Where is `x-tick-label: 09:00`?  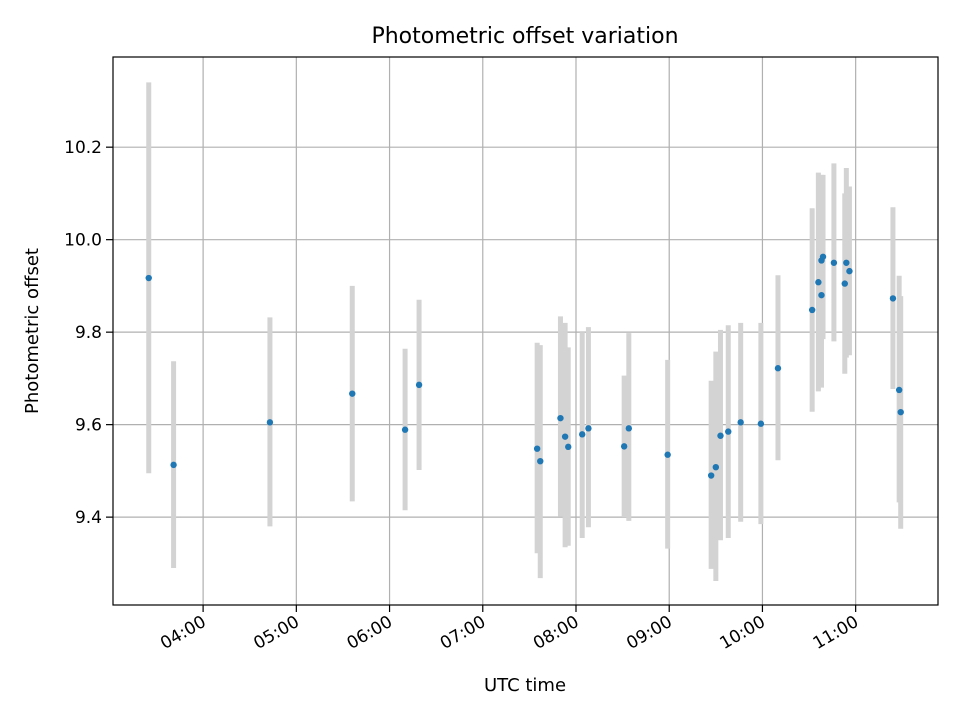
x-tick-label: 09:00 is located at coordinates (649, 633).